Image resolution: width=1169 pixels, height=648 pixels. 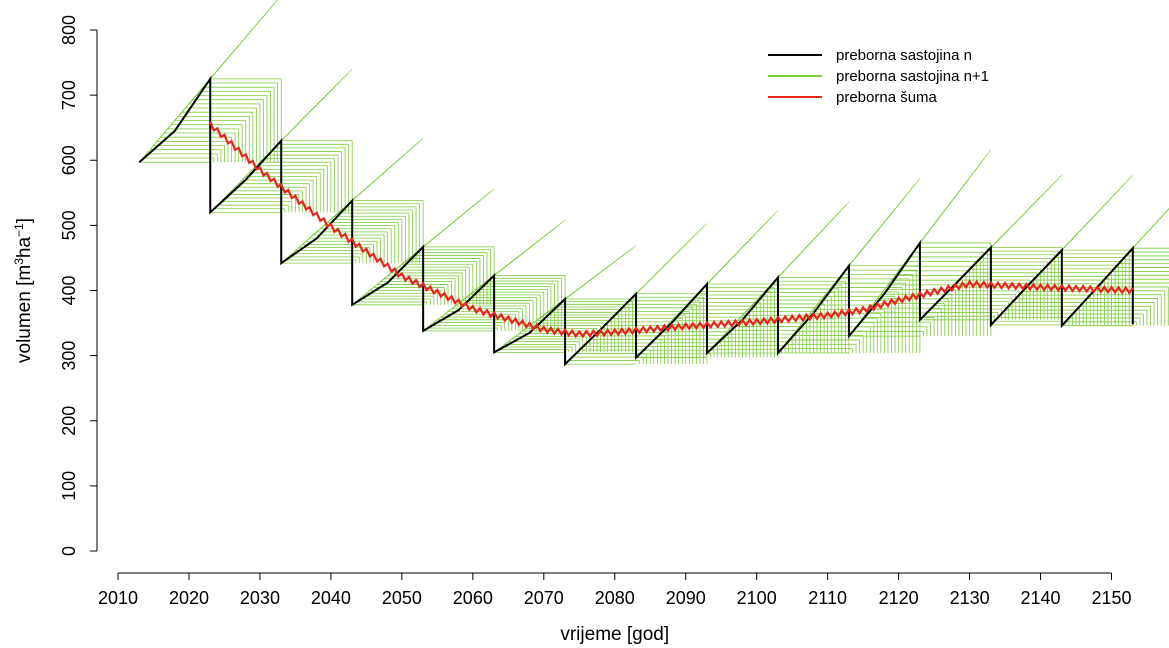 What do you see at coordinates (260, 598) in the screenshot?
I see `x-tick-label: 2030` at bounding box center [260, 598].